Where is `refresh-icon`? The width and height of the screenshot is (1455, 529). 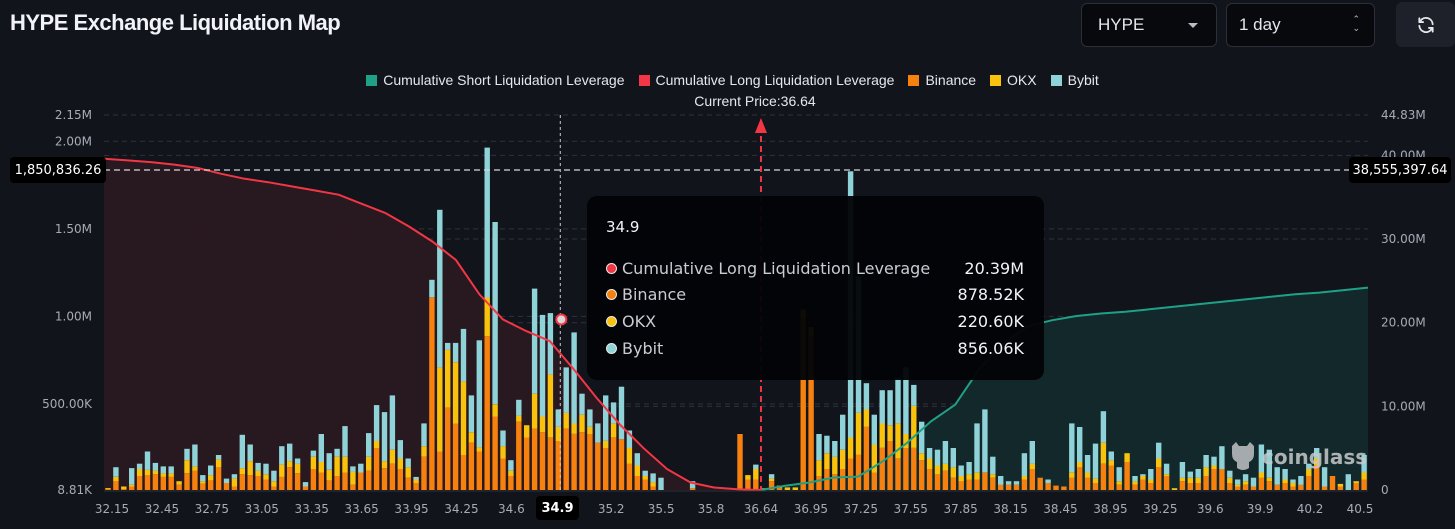 refresh-icon is located at coordinates (1425, 24).